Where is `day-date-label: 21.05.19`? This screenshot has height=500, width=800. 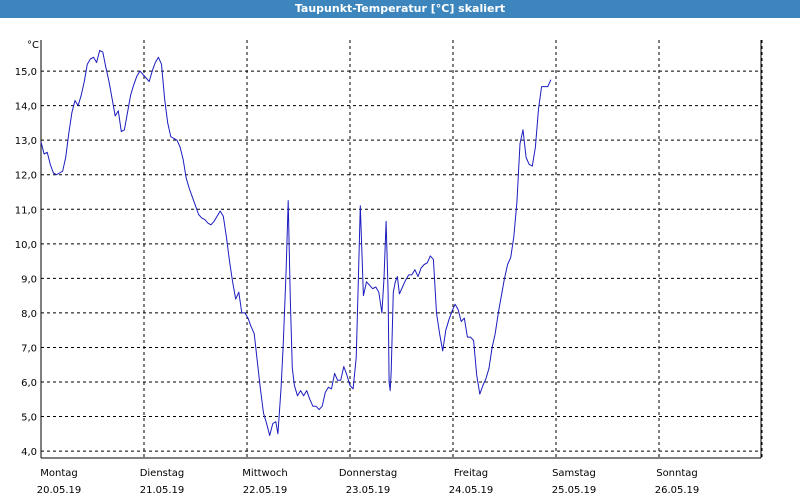
day-date-label: 21.05.19 is located at coordinates (162, 490).